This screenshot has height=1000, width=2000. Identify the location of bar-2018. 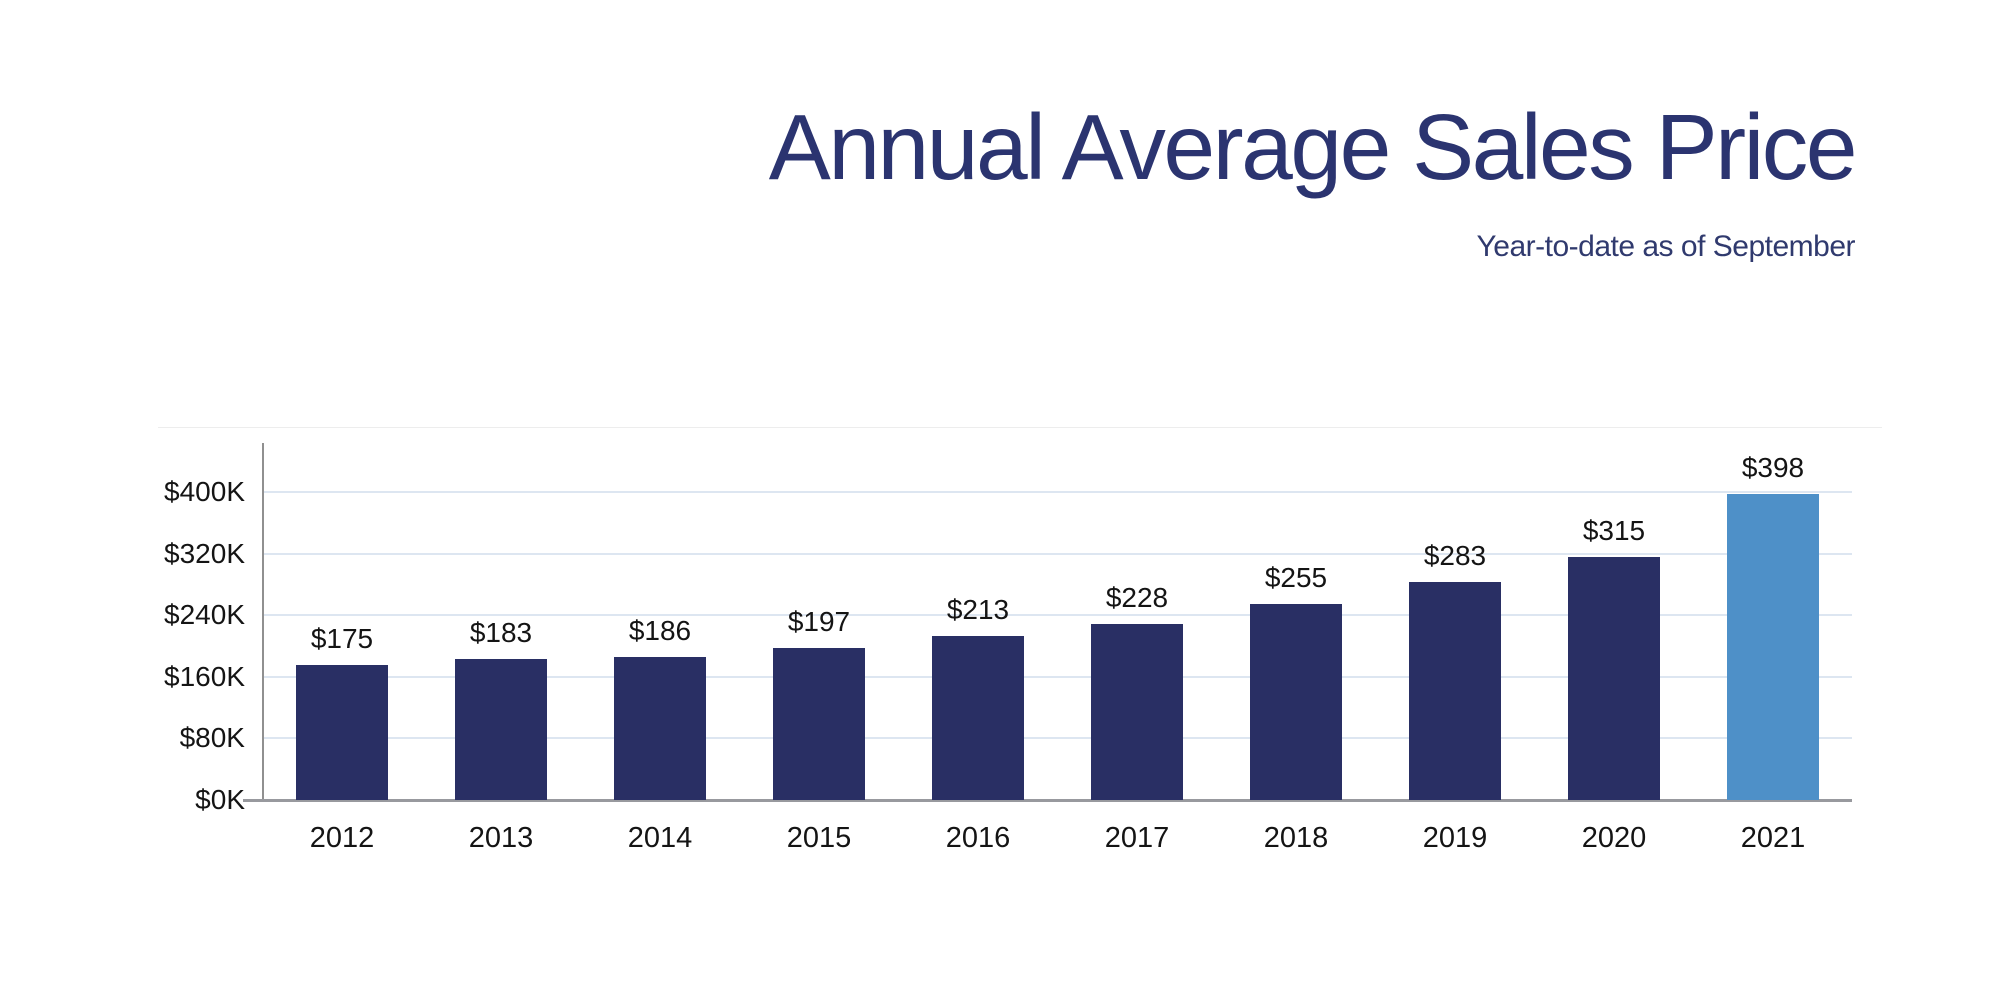
(1296, 702).